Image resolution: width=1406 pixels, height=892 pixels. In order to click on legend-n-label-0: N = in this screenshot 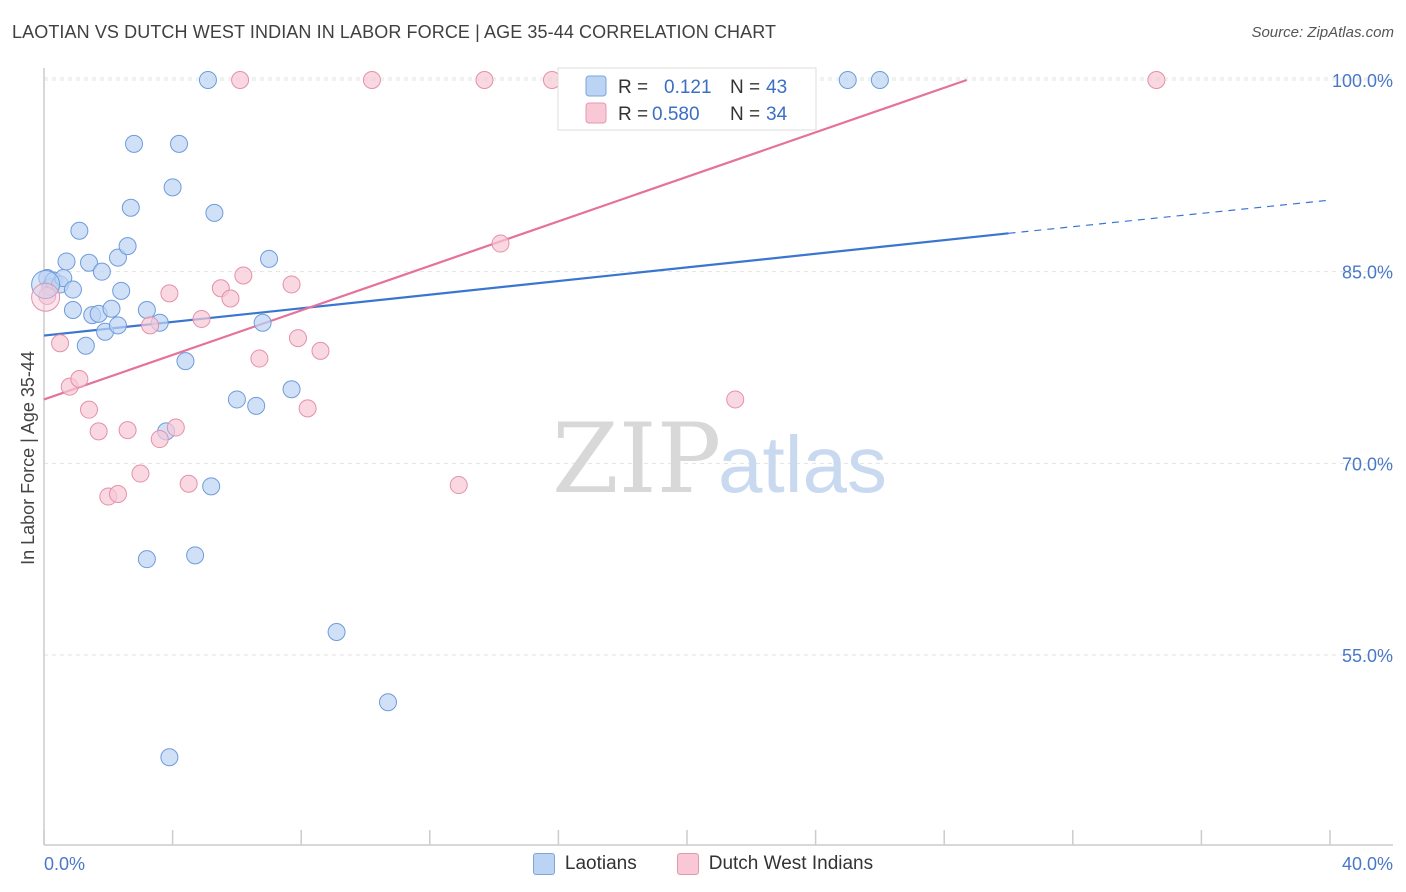, I will do `click(745, 87)`.